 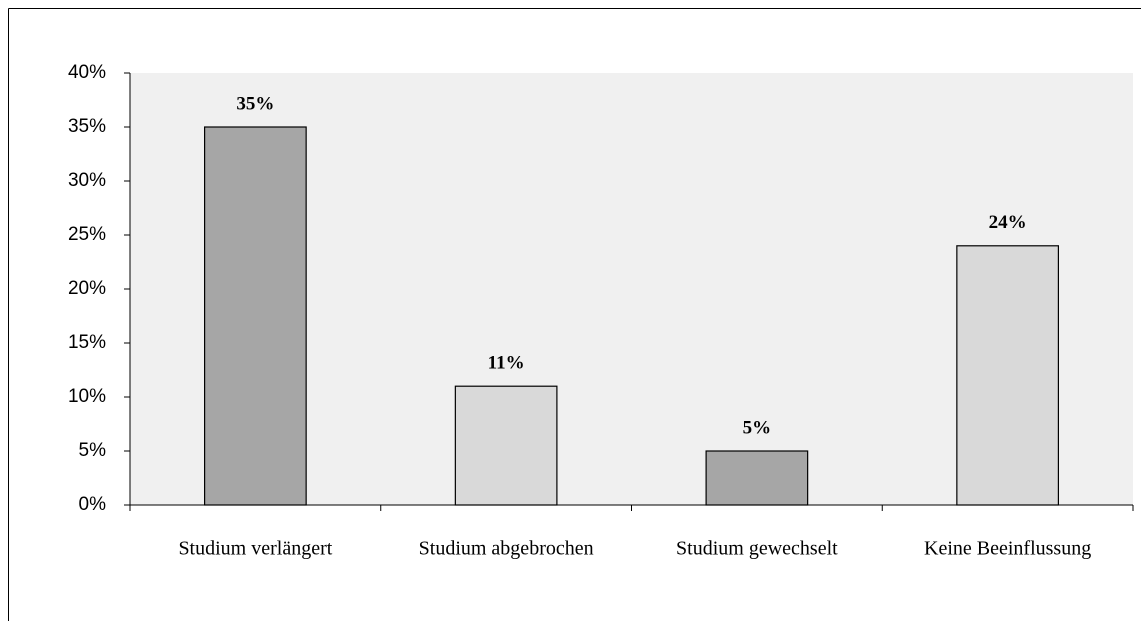 What do you see at coordinates (87, 396) in the screenshot?
I see `y-tick-label: 10%` at bounding box center [87, 396].